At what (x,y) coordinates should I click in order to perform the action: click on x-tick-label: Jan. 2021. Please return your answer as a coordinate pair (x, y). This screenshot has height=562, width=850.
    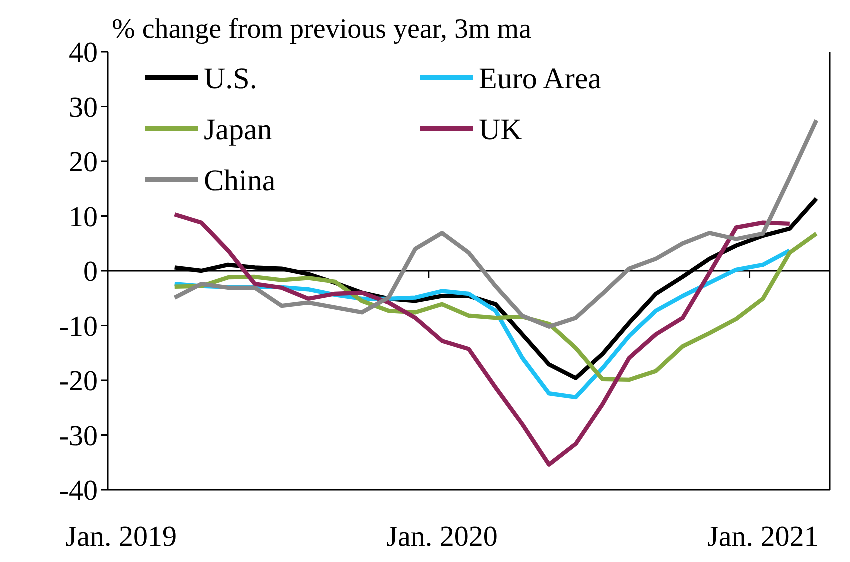
    Looking at the image, I should click on (763, 537).